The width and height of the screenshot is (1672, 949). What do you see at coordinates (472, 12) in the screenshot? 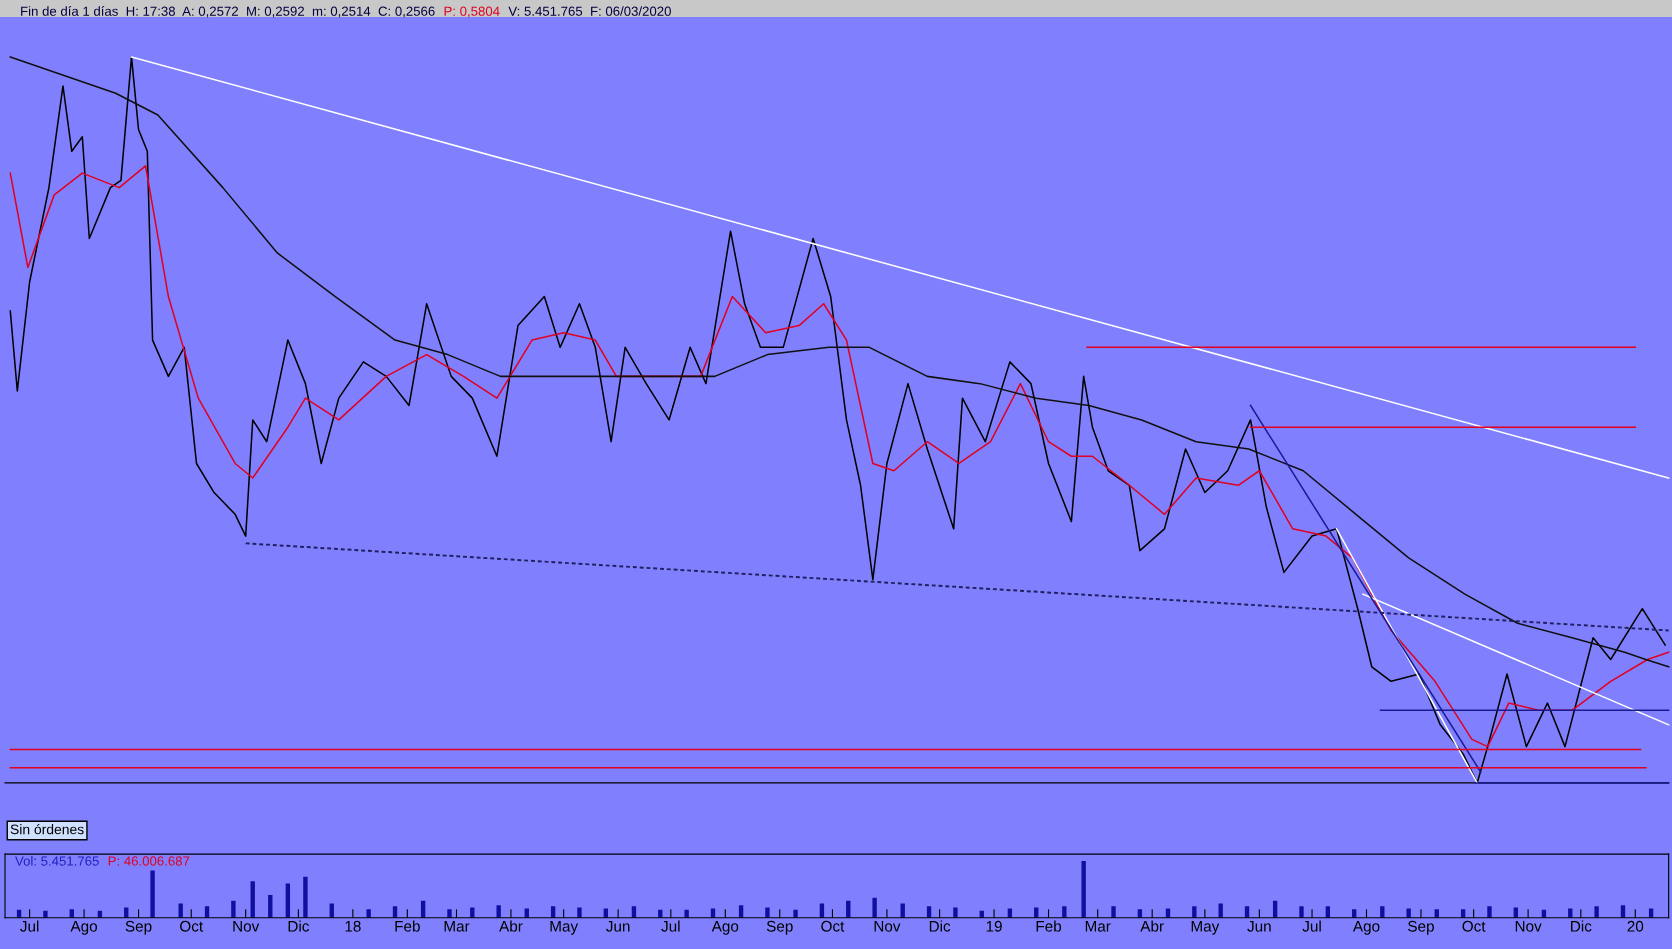
I see `text: P: 0,5804` at bounding box center [472, 12].